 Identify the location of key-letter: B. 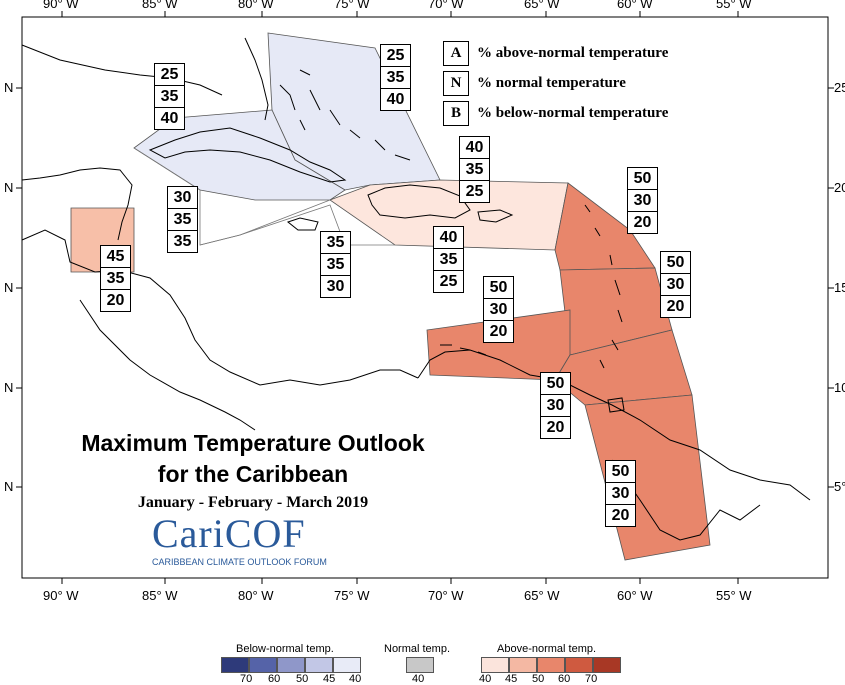
(456, 113).